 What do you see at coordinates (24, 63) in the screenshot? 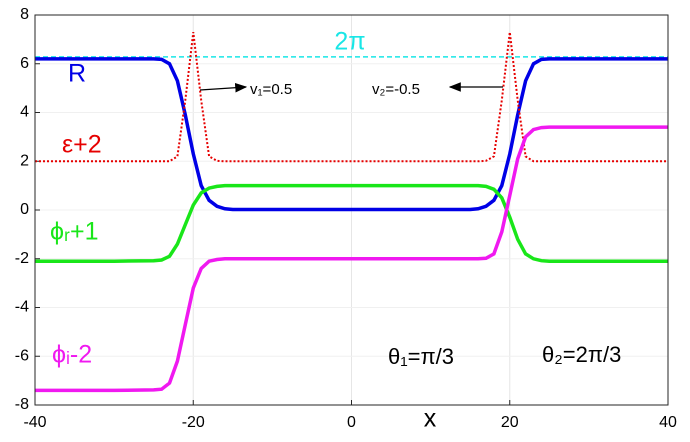
I see `y-tick-label: 6` at bounding box center [24, 63].